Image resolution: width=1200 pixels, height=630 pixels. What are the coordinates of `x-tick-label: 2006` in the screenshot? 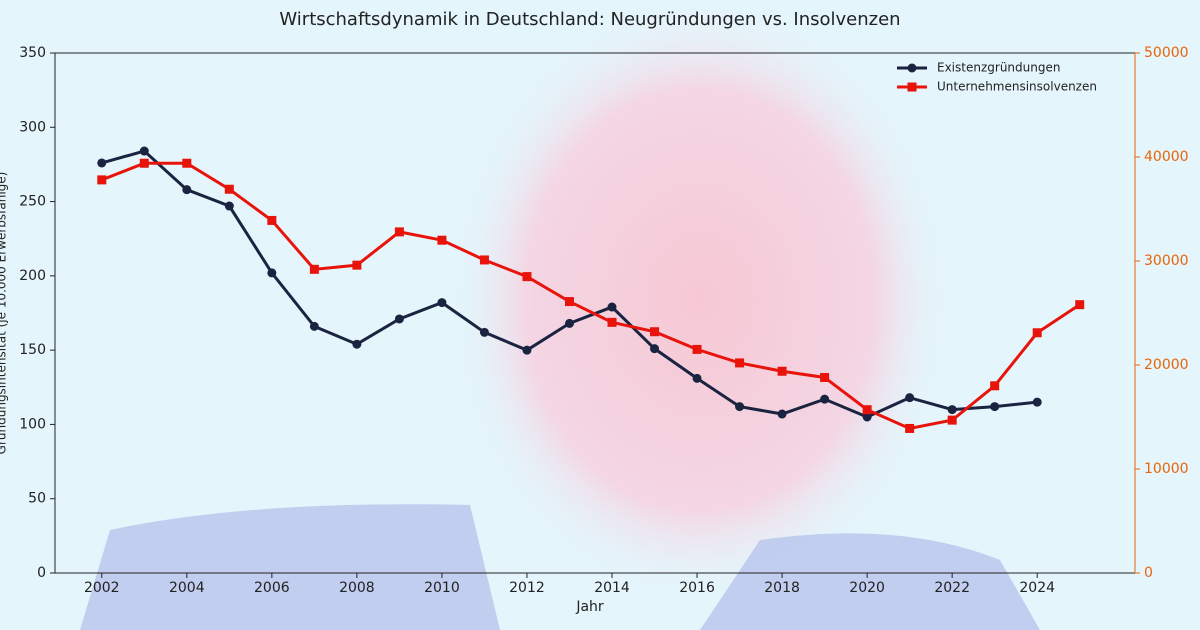 It's located at (272, 588).